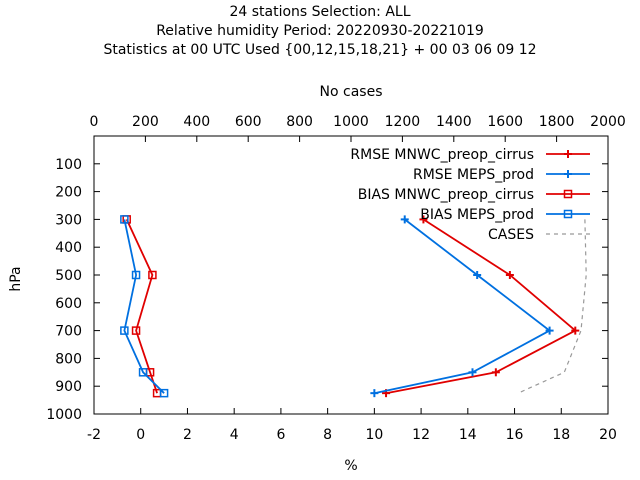 This screenshot has height=480, width=640. I want to click on x2-axis-label: No cases, so click(351, 92).